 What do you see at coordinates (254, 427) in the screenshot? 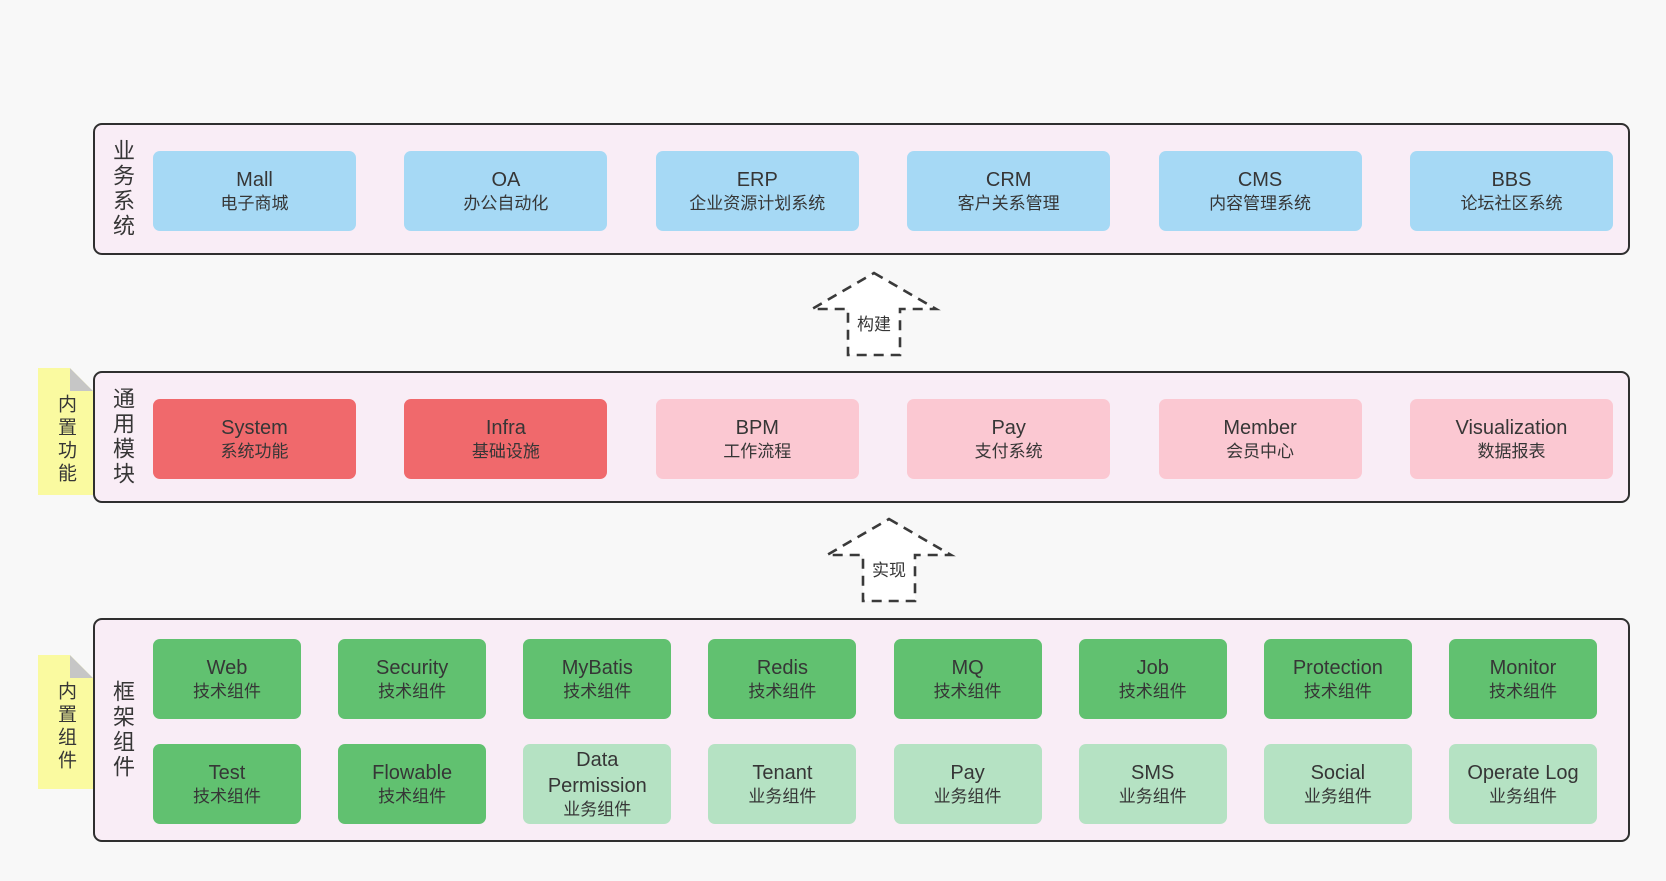
I see `box-title: System` at bounding box center [254, 427].